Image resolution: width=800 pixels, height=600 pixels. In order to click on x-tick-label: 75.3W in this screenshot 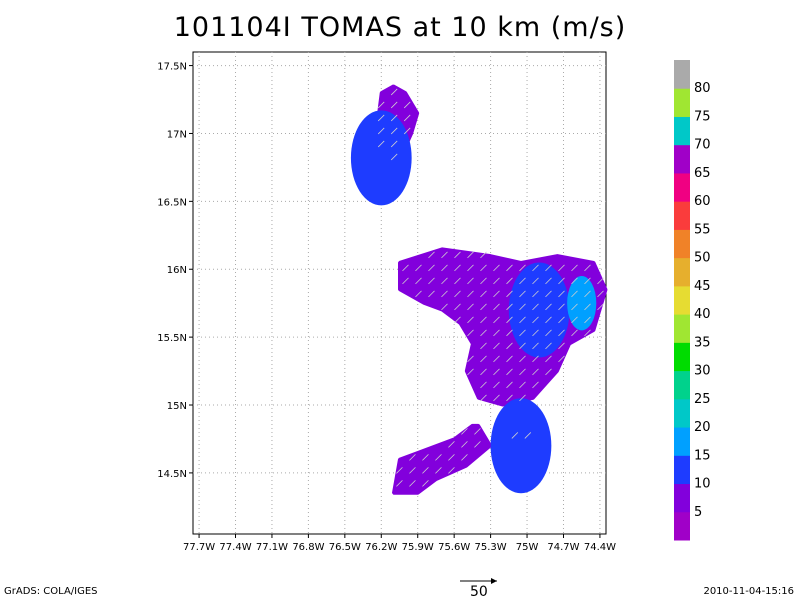, I will do `click(491, 547)`.